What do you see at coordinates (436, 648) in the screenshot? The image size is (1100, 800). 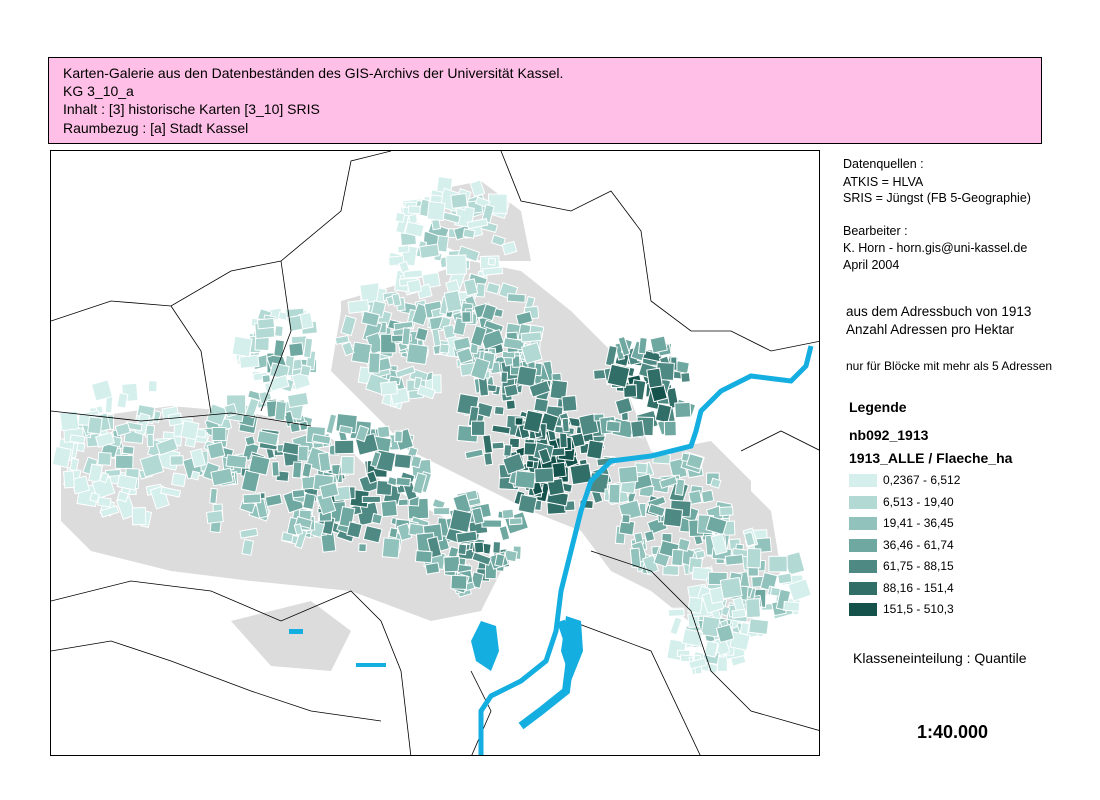 I see `lakes` at bounding box center [436, 648].